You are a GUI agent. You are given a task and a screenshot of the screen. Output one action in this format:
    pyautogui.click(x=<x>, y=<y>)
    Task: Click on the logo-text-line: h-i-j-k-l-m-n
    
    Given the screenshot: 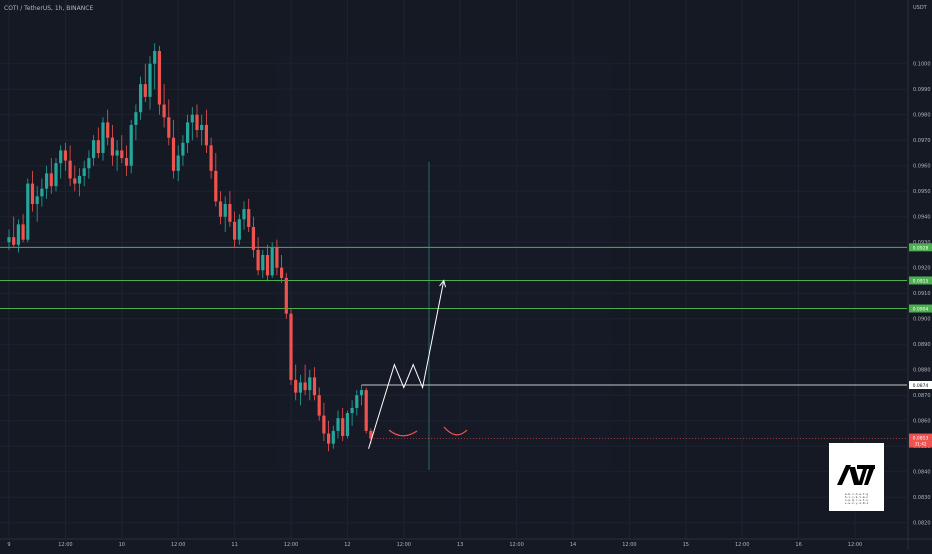 What is the action you would take?
    pyautogui.click(x=856, y=497)
    